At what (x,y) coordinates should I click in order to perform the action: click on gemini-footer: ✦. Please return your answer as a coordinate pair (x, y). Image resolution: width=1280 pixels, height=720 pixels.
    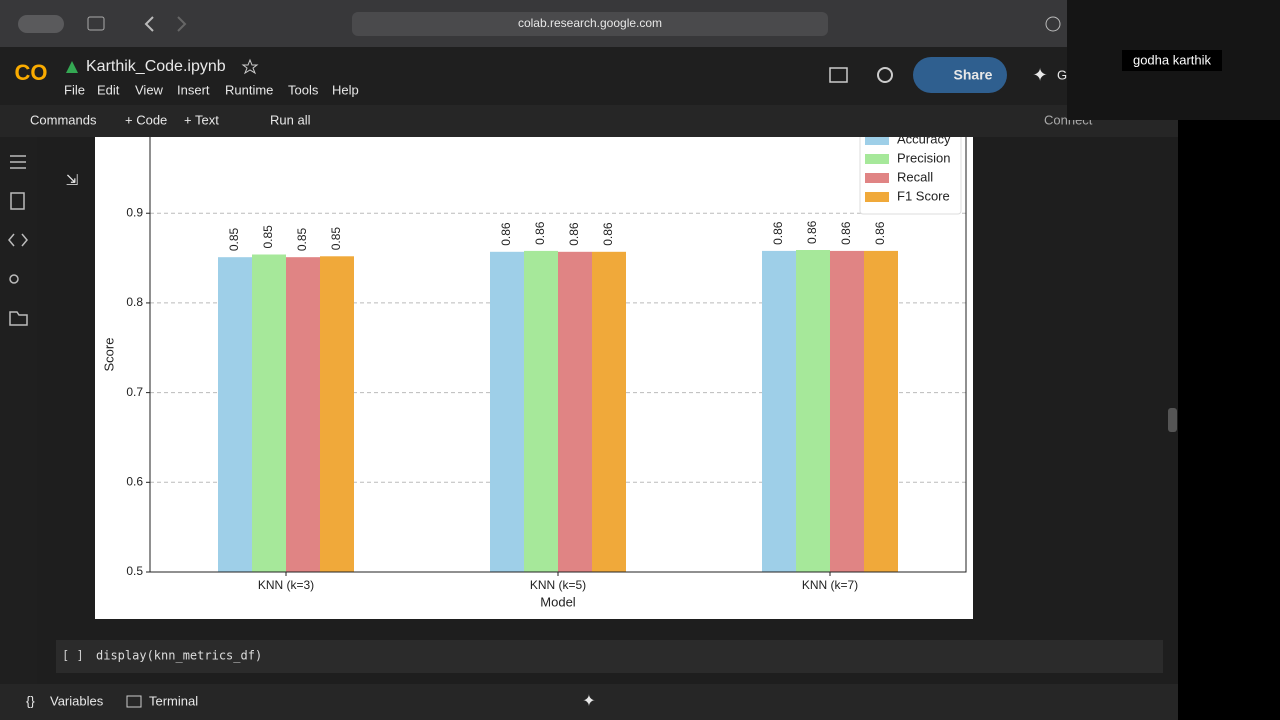
    Looking at the image, I should click on (588, 701).